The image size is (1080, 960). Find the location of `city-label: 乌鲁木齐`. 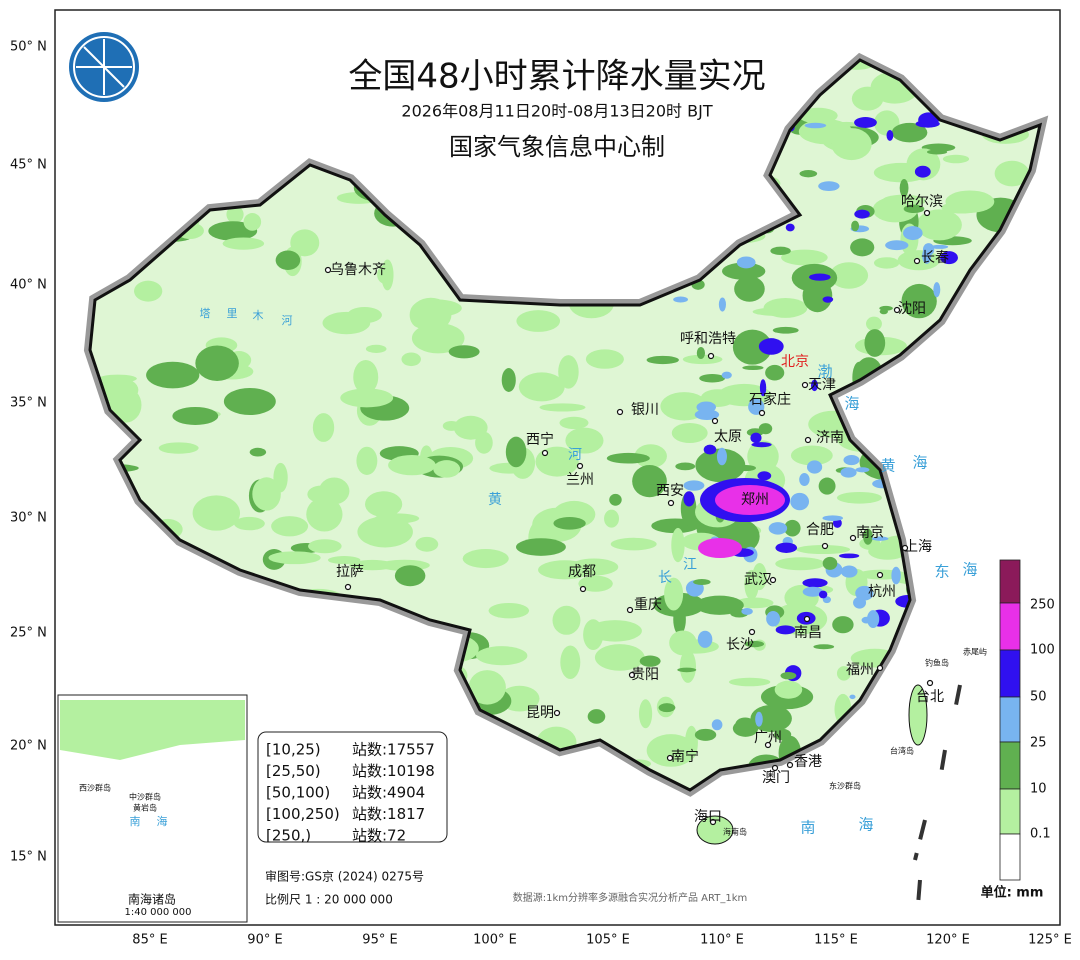

city-label: 乌鲁木齐 is located at coordinates (358, 270).